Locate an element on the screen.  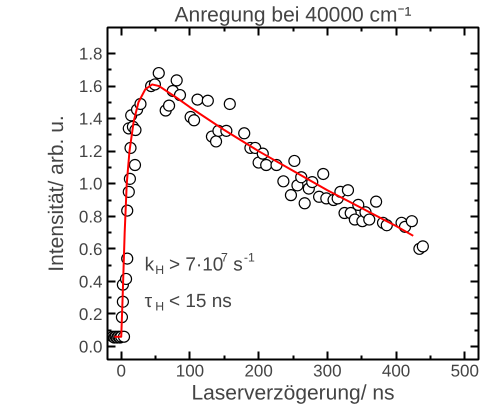
y-tick-label: 0.8 is located at coordinates (90, 216).